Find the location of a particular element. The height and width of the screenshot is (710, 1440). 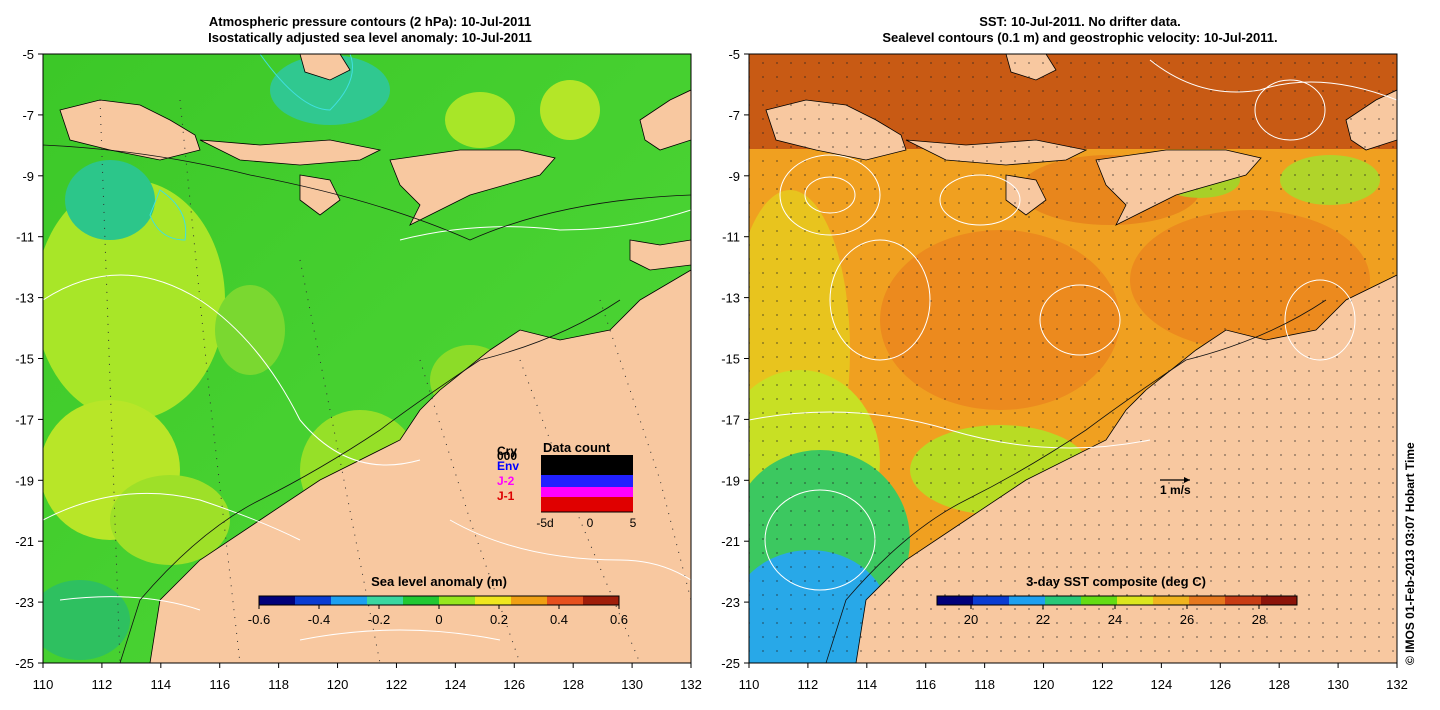

right-axis-x-tick-label: 110 is located at coordinates (749, 684).